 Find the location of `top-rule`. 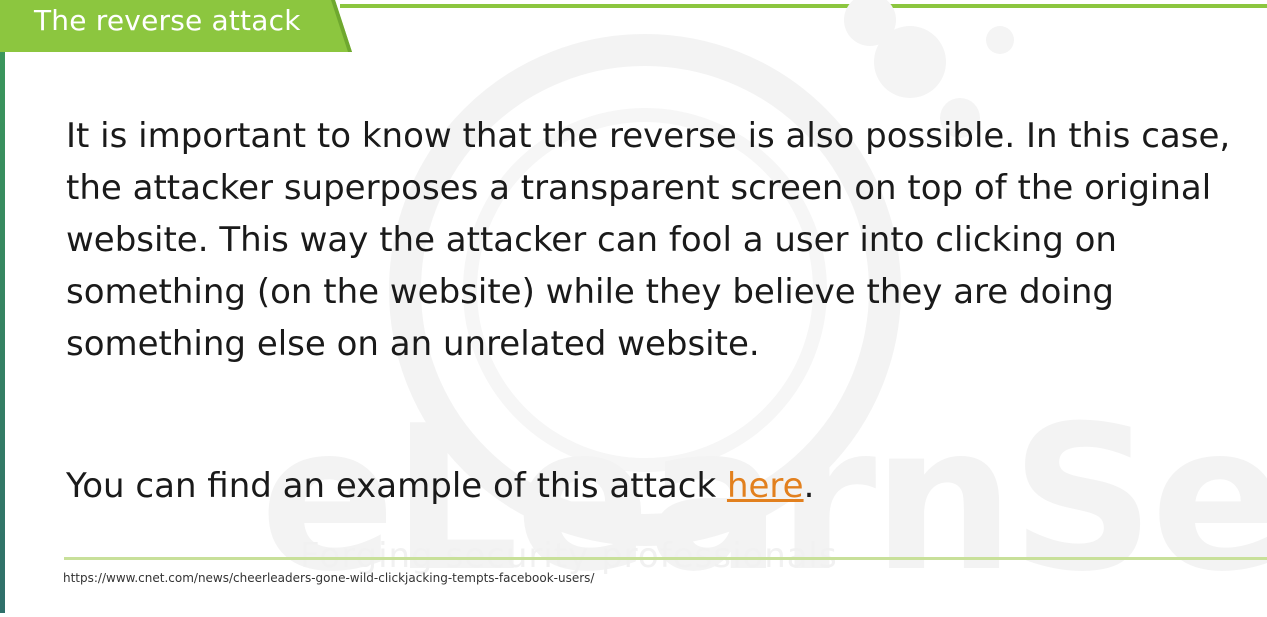

top-rule is located at coordinates (803, 6).